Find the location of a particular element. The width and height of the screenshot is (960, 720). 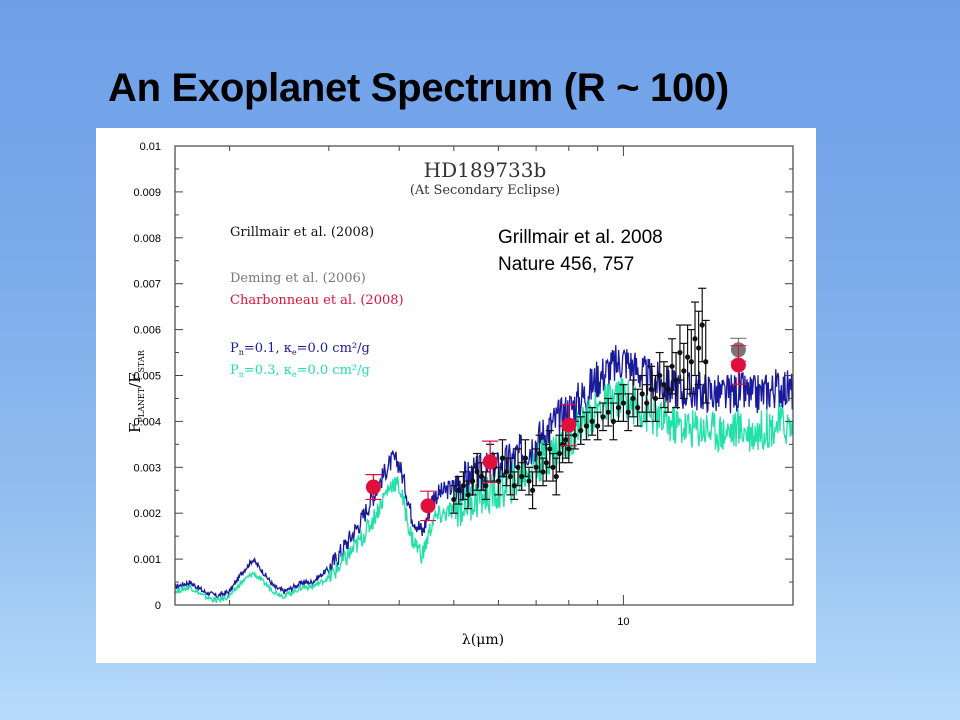

legend-grillmair: Grillmair et al. (2008) is located at coordinates (302, 232).